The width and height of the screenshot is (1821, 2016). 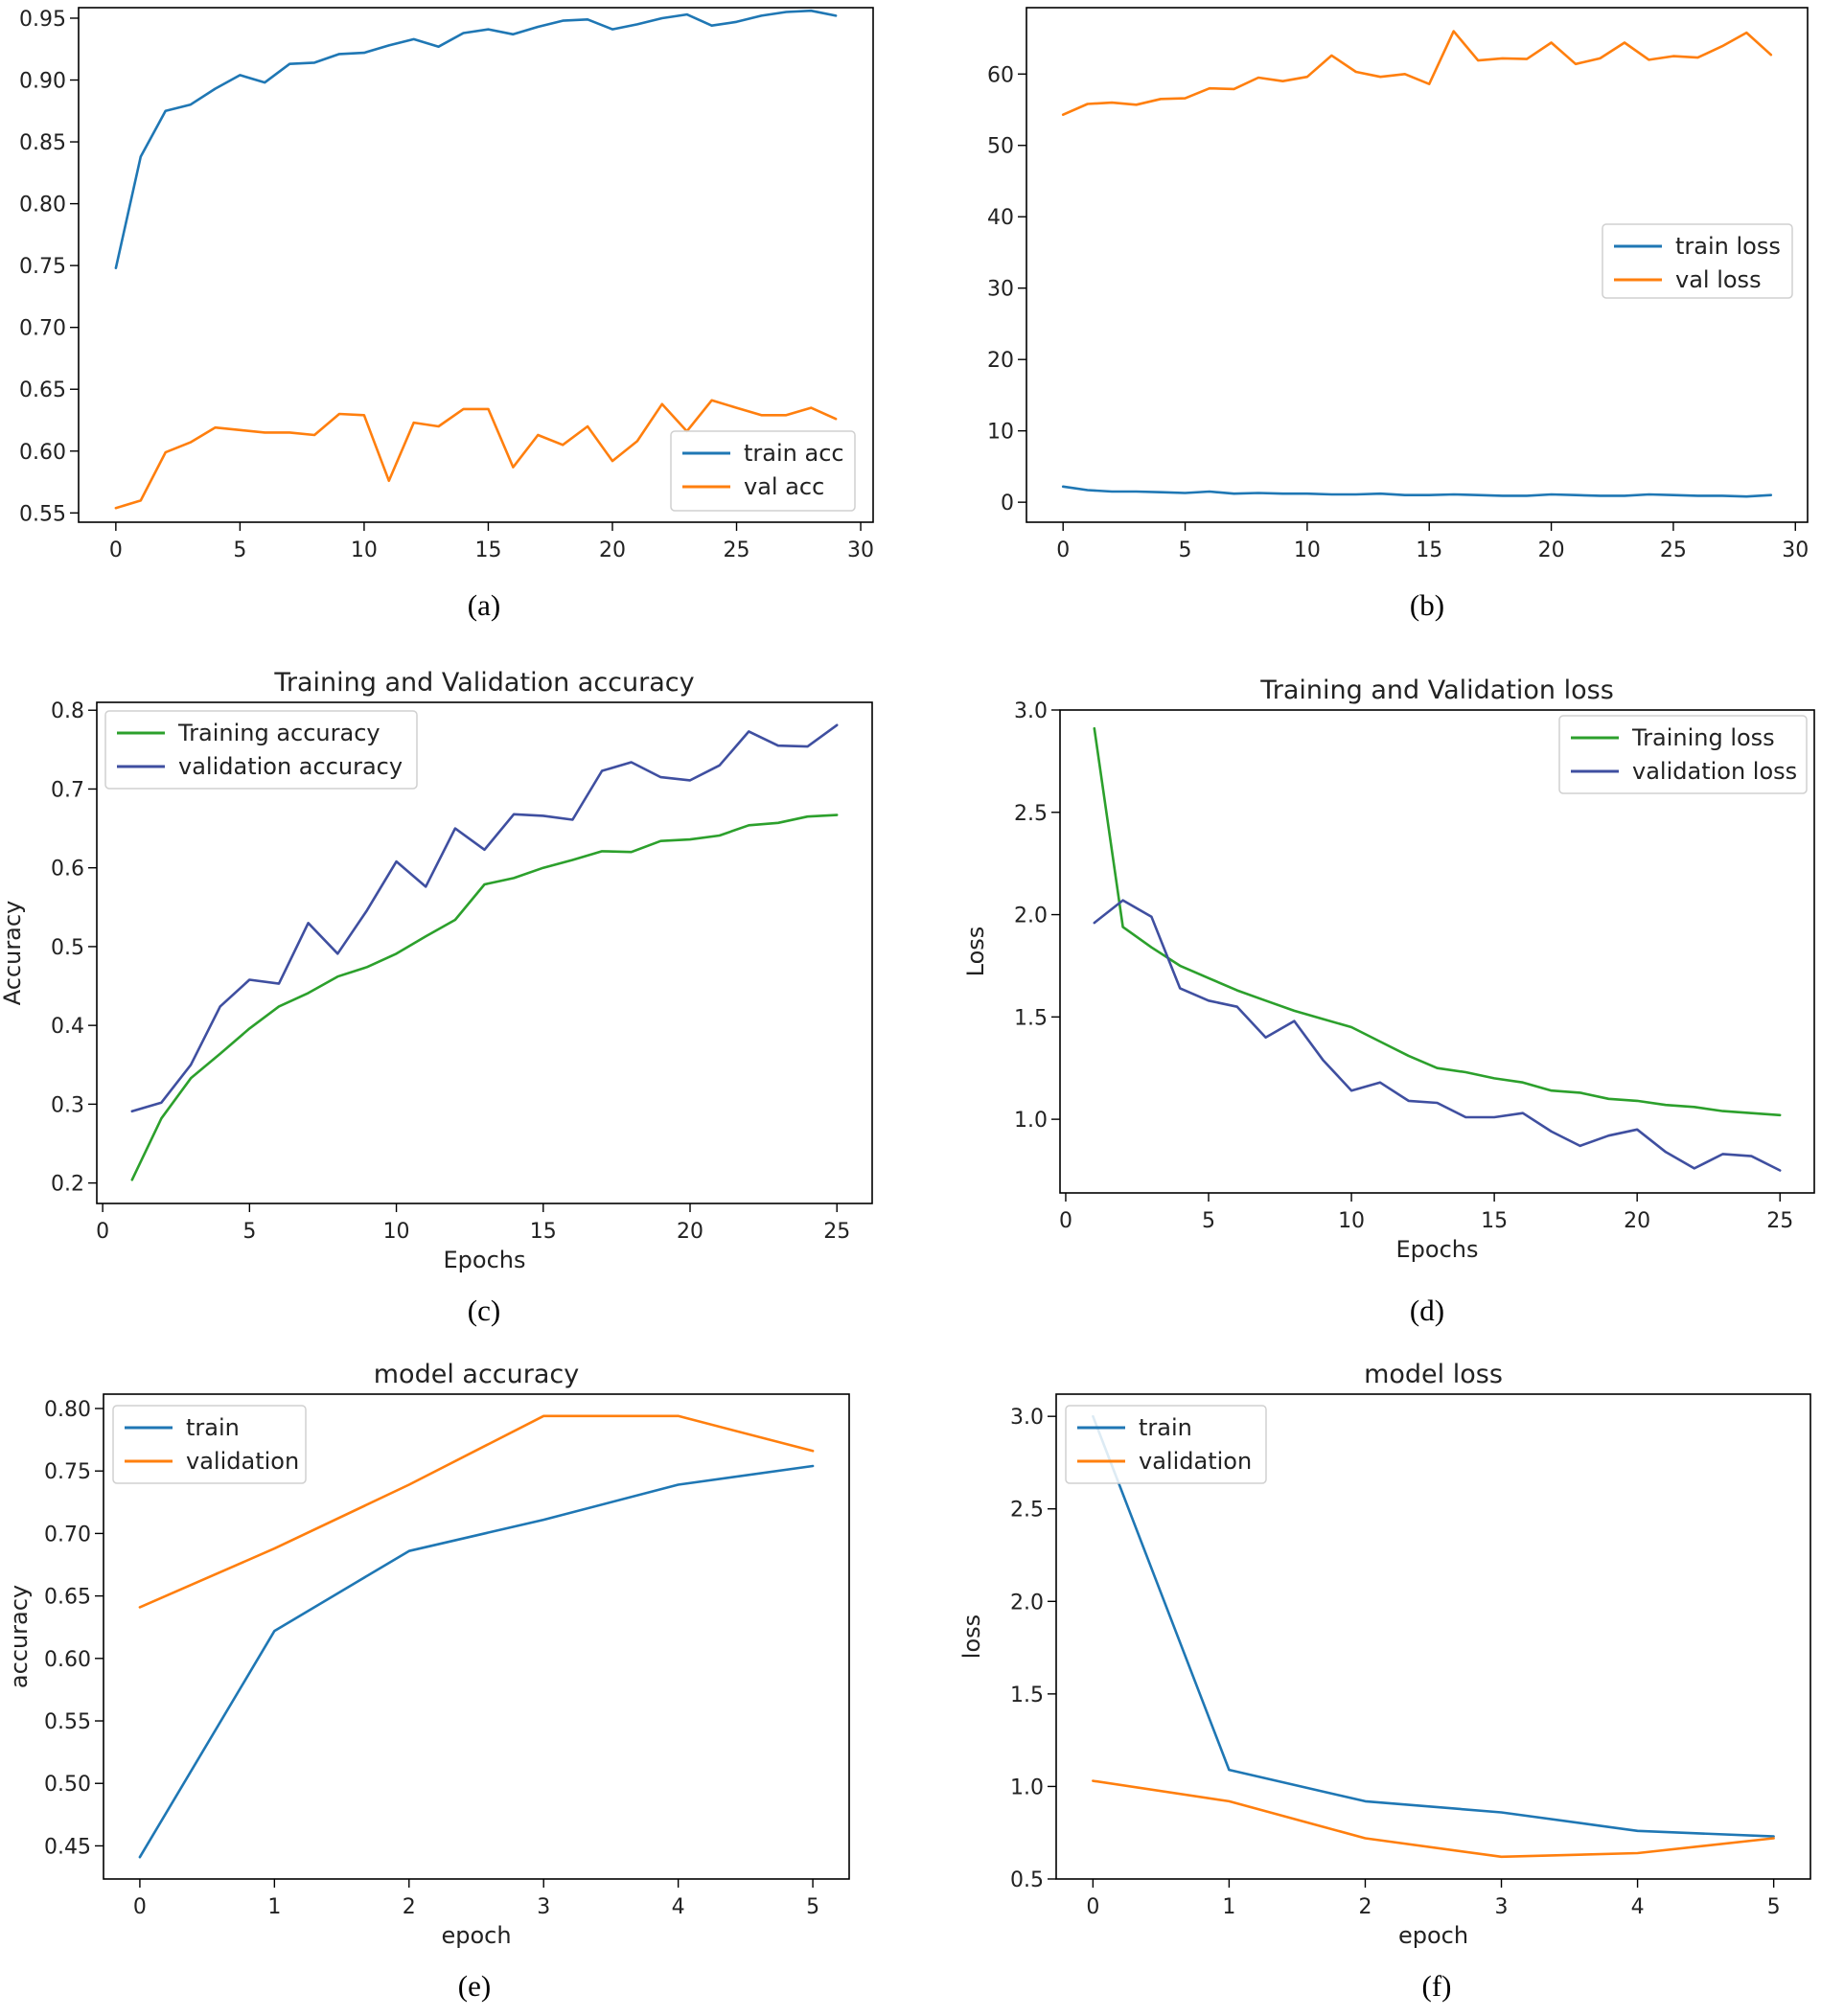 What do you see at coordinates (1436, 690) in the screenshot?
I see `chart-title-d: Training and Validation loss` at bounding box center [1436, 690].